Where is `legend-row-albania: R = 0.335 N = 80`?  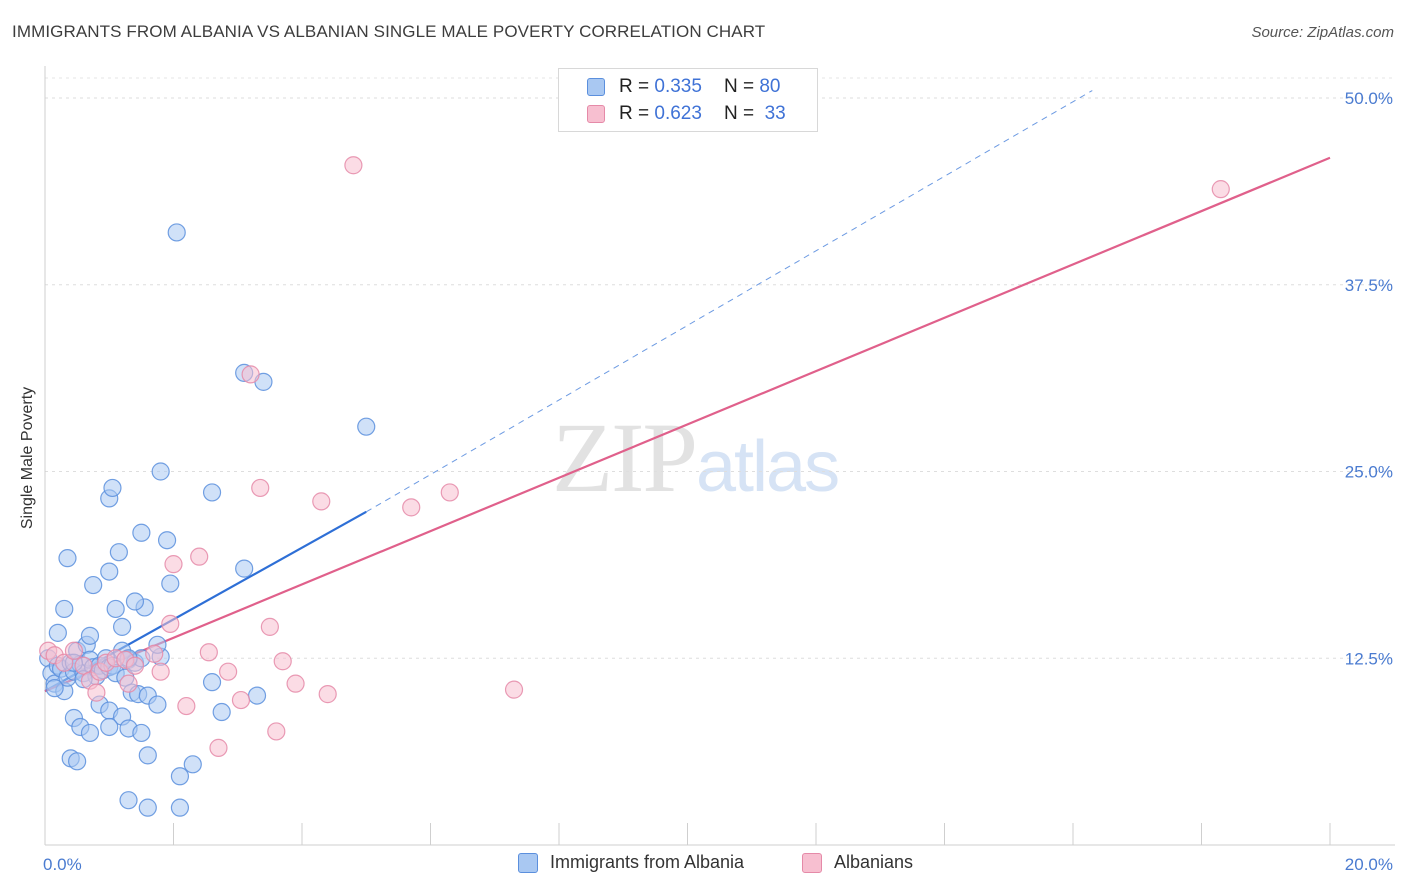 legend-row-albania: R = 0.335 N = 80 is located at coordinates (683, 87).